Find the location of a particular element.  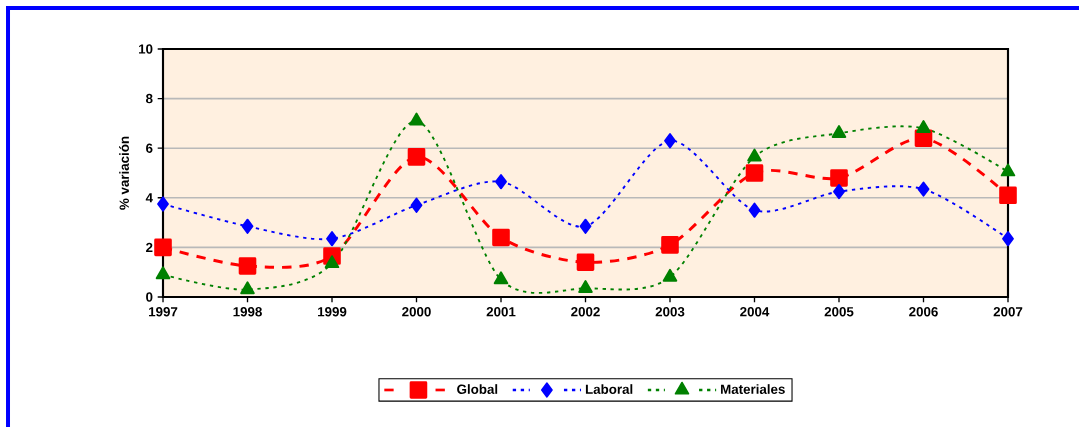

y-tick-label: 0 is located at coordinates (149, 297).